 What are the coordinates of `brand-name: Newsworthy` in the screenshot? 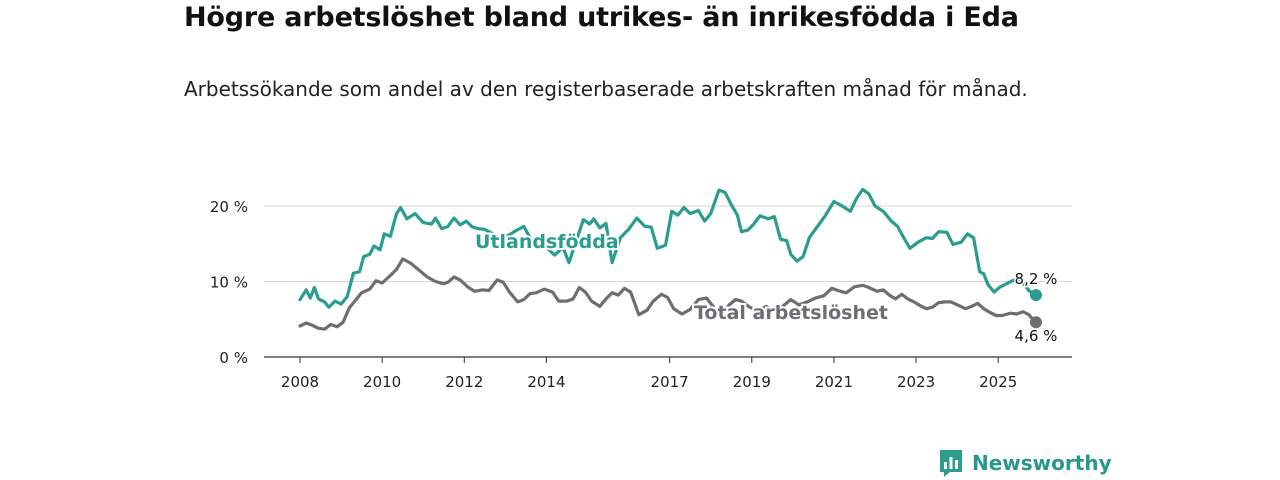 It's located at (1042, 463).